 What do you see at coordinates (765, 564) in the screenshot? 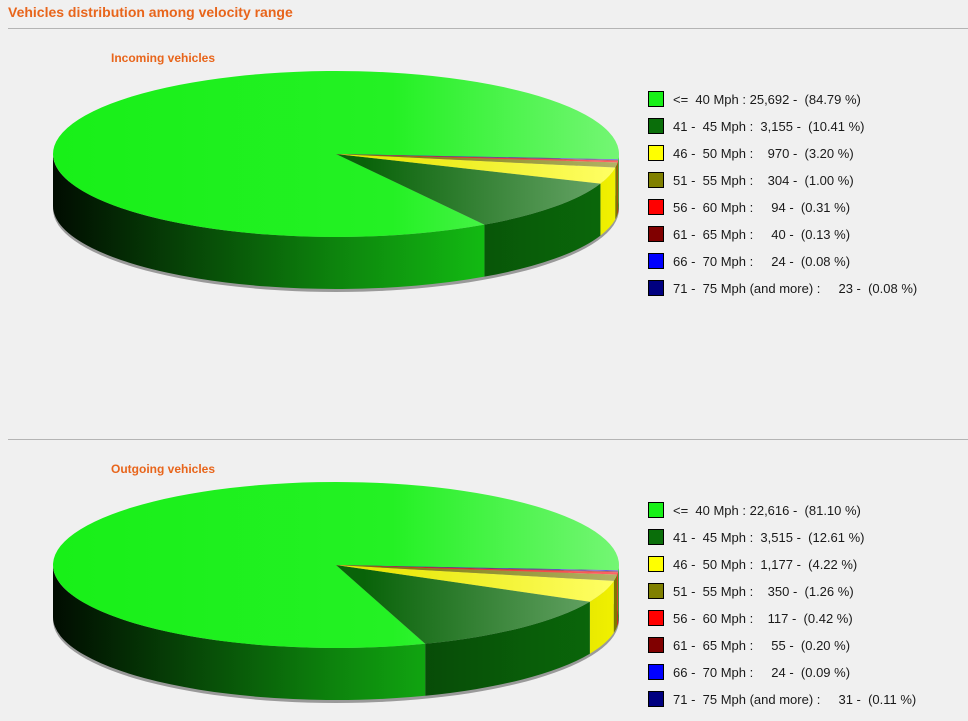
I see `legend-label: 46 - 50 Mph : 1,177 - (4.22 %)` at bounding box center [765, 564].